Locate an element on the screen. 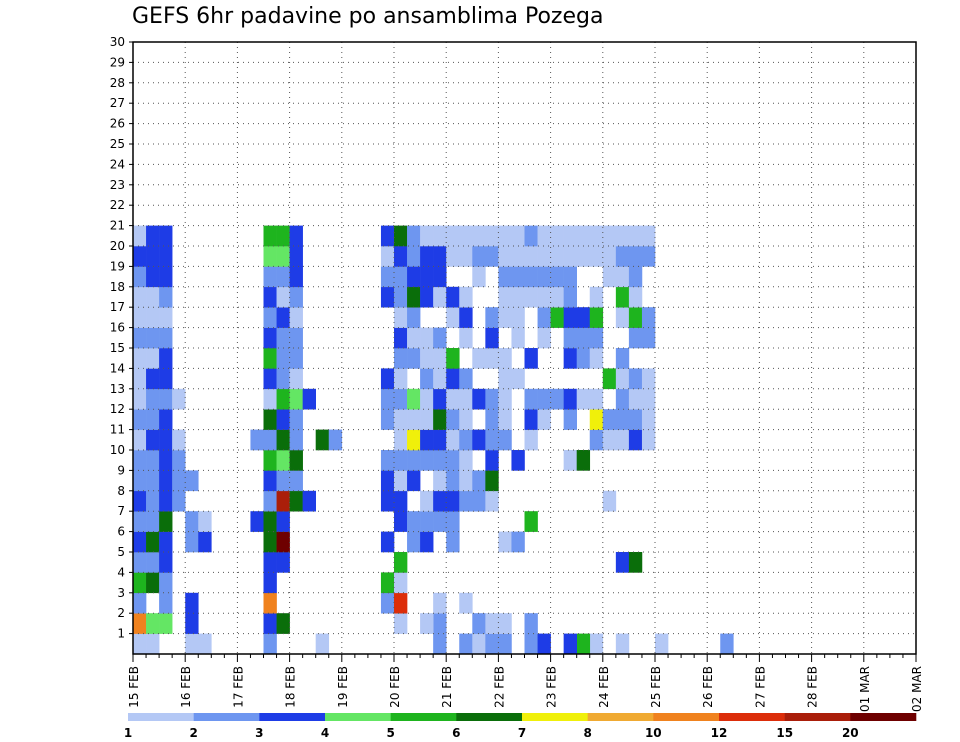 Image resolution: width=960 pixels, height=742 pixels. colorbar-label: 4 is located at coordinates (325, 733).